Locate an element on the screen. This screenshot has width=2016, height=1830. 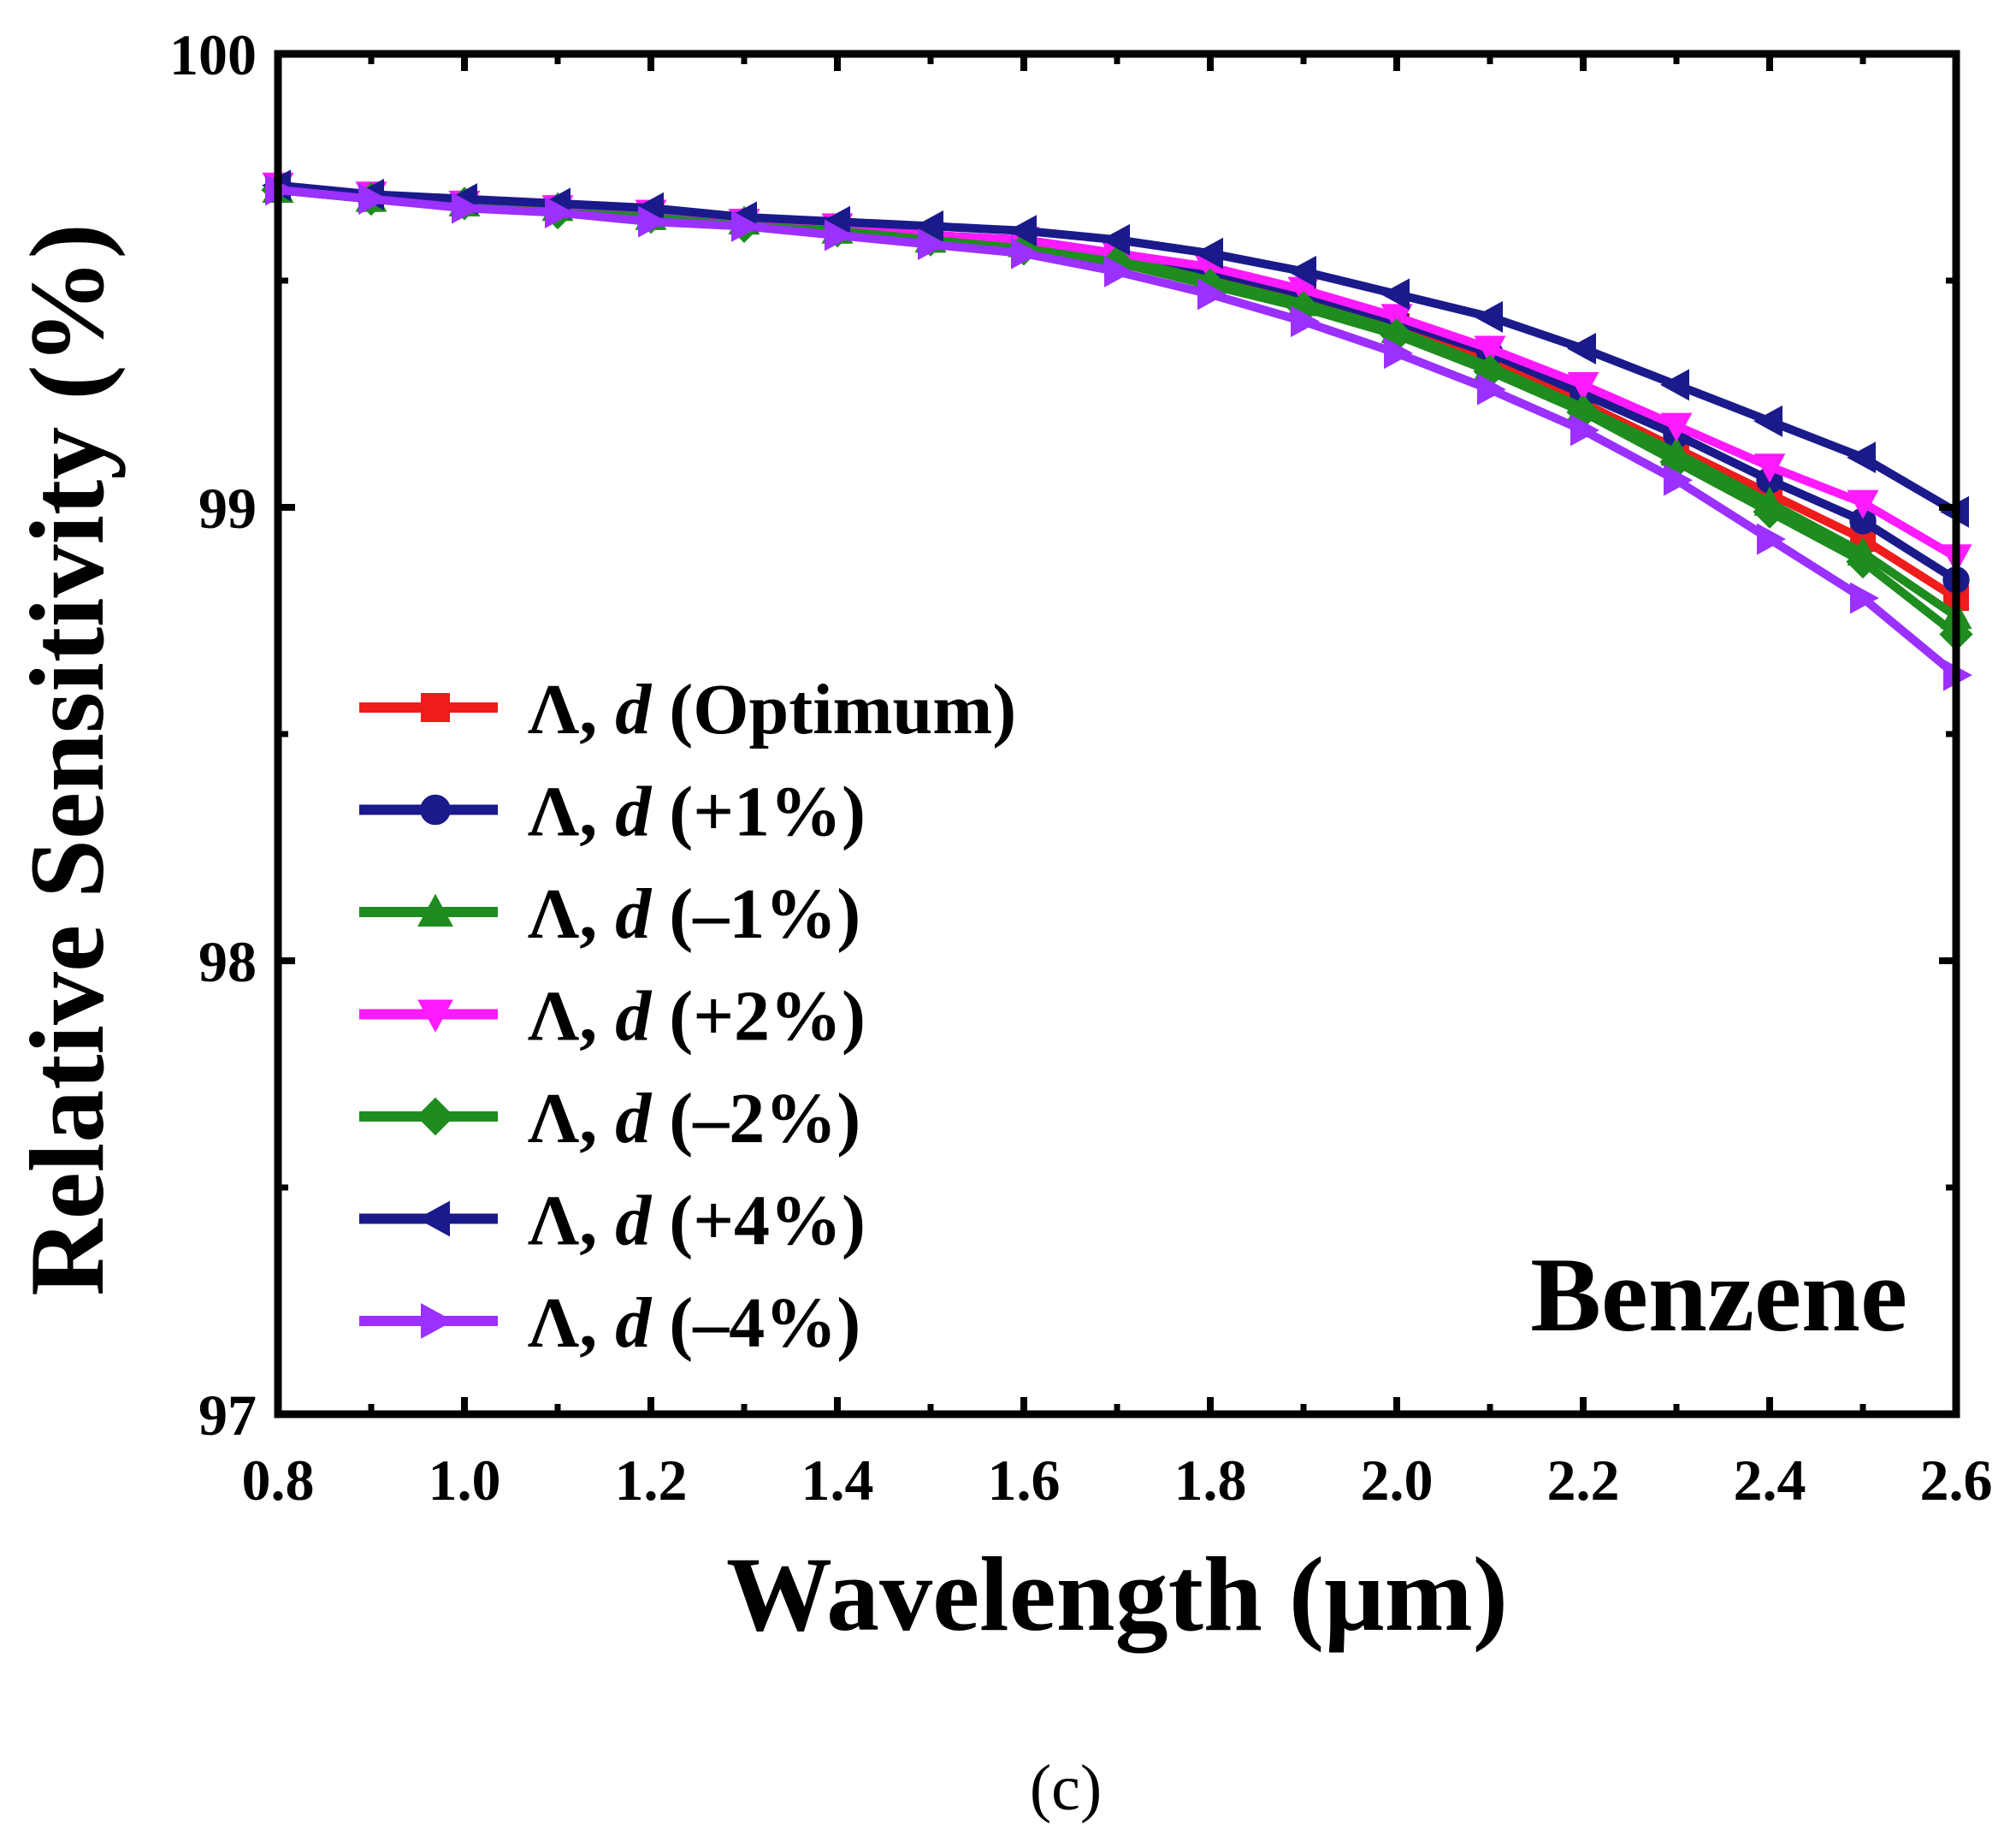
x-tick-label: 1.2 is located at coordinates (651, 1480).